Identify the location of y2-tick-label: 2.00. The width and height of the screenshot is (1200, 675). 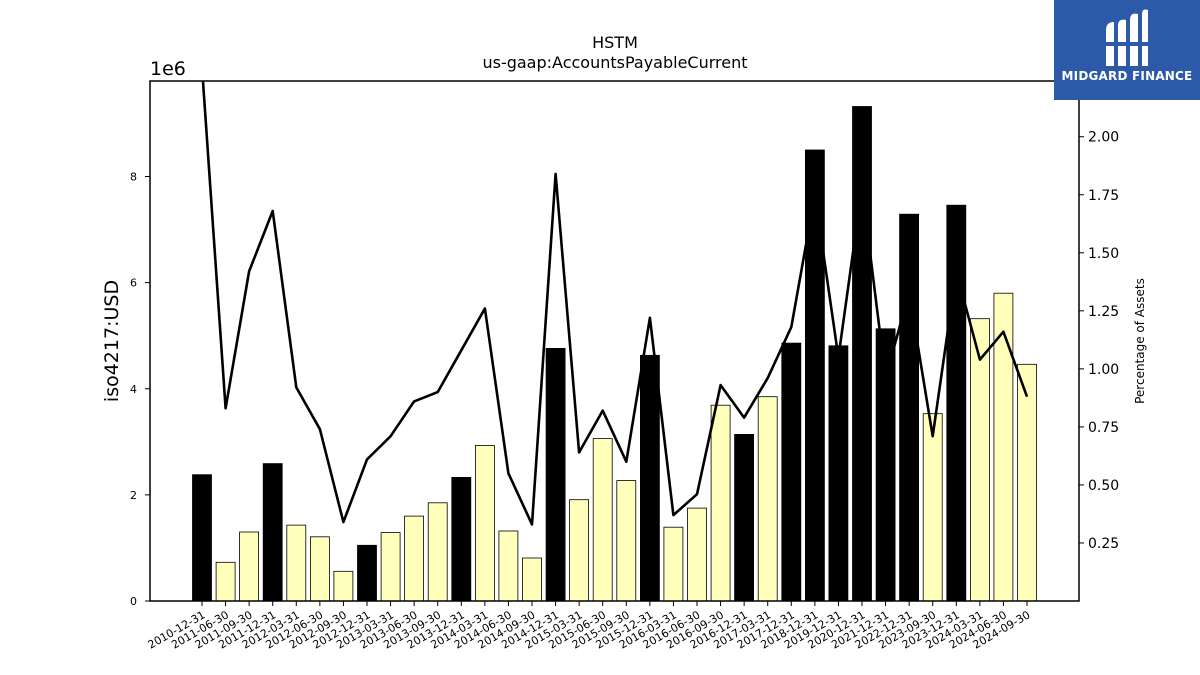
(1103, 138).